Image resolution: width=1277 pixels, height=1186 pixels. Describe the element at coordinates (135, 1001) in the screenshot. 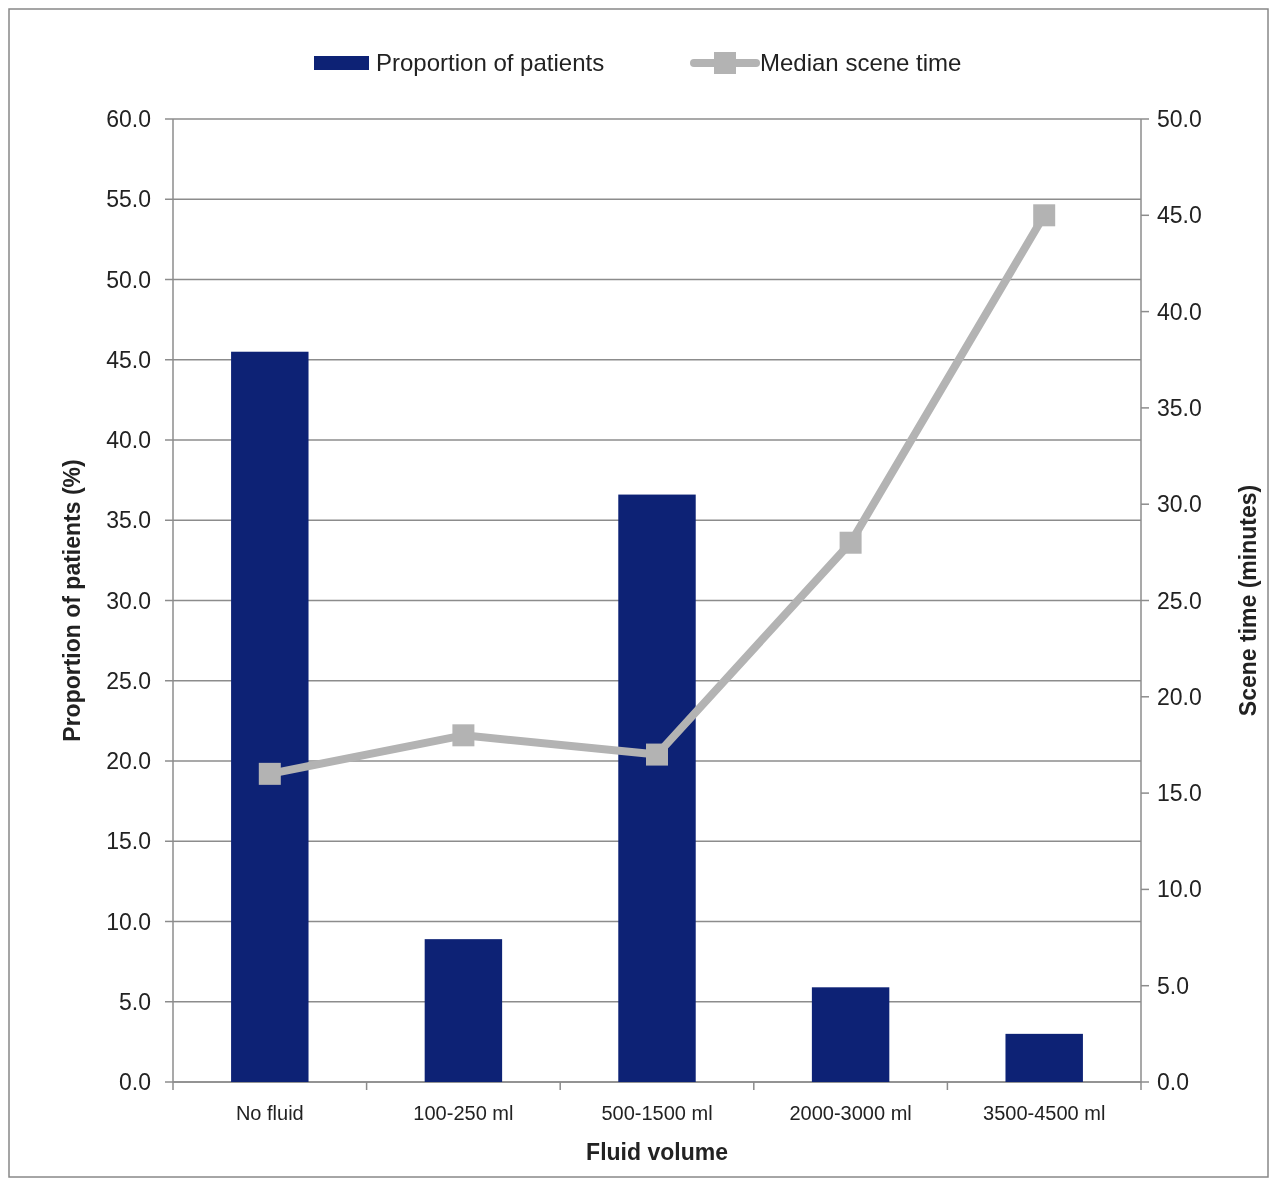

I see `y-tick-label: 5.0` at that location.